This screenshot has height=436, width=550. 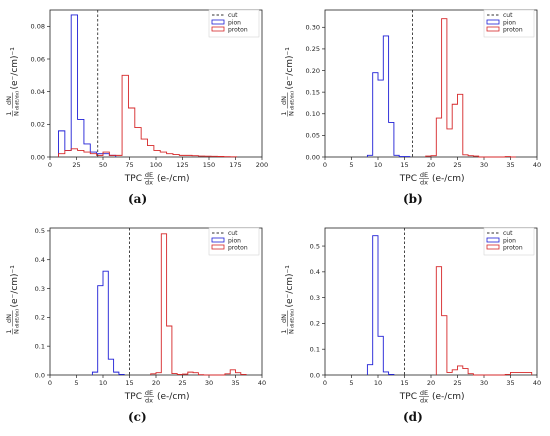 I want to click on x-tick-label: 25, so click(x=76, y=165).